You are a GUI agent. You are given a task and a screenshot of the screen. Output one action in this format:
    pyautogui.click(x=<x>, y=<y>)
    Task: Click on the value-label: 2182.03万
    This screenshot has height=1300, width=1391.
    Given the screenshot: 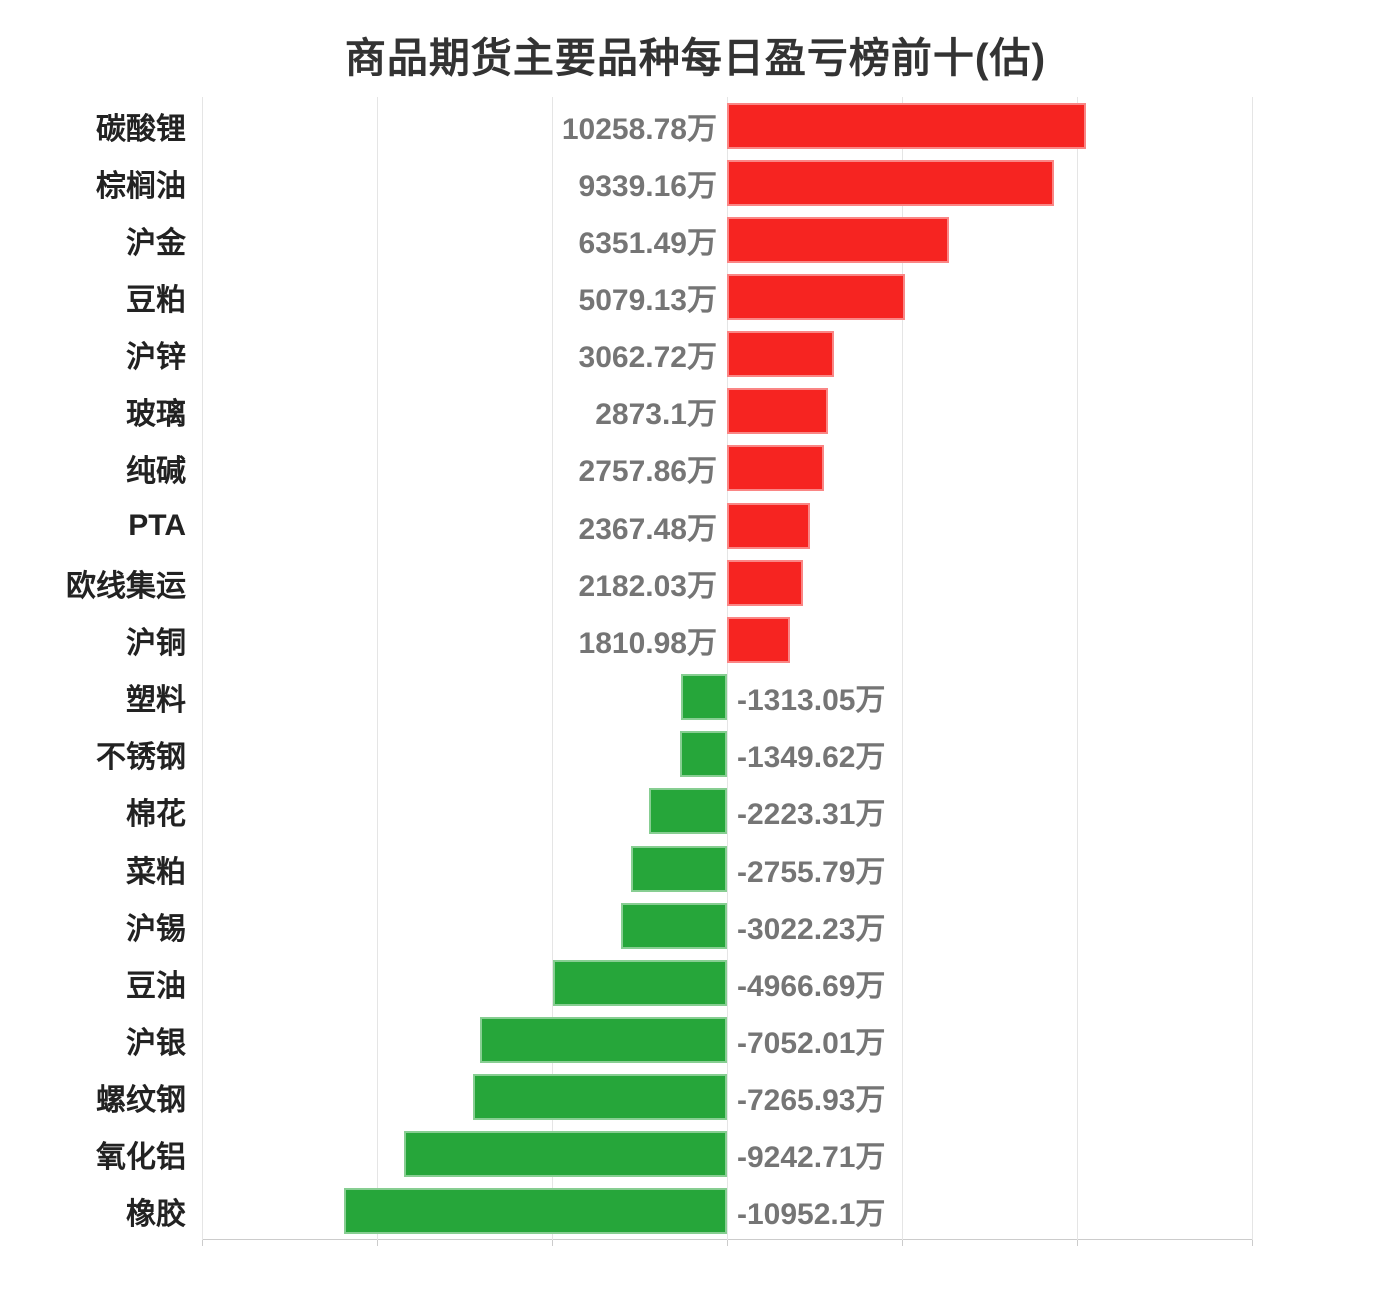 What is the action you would take?
    pyautogui.click(x=647, y=586)
    